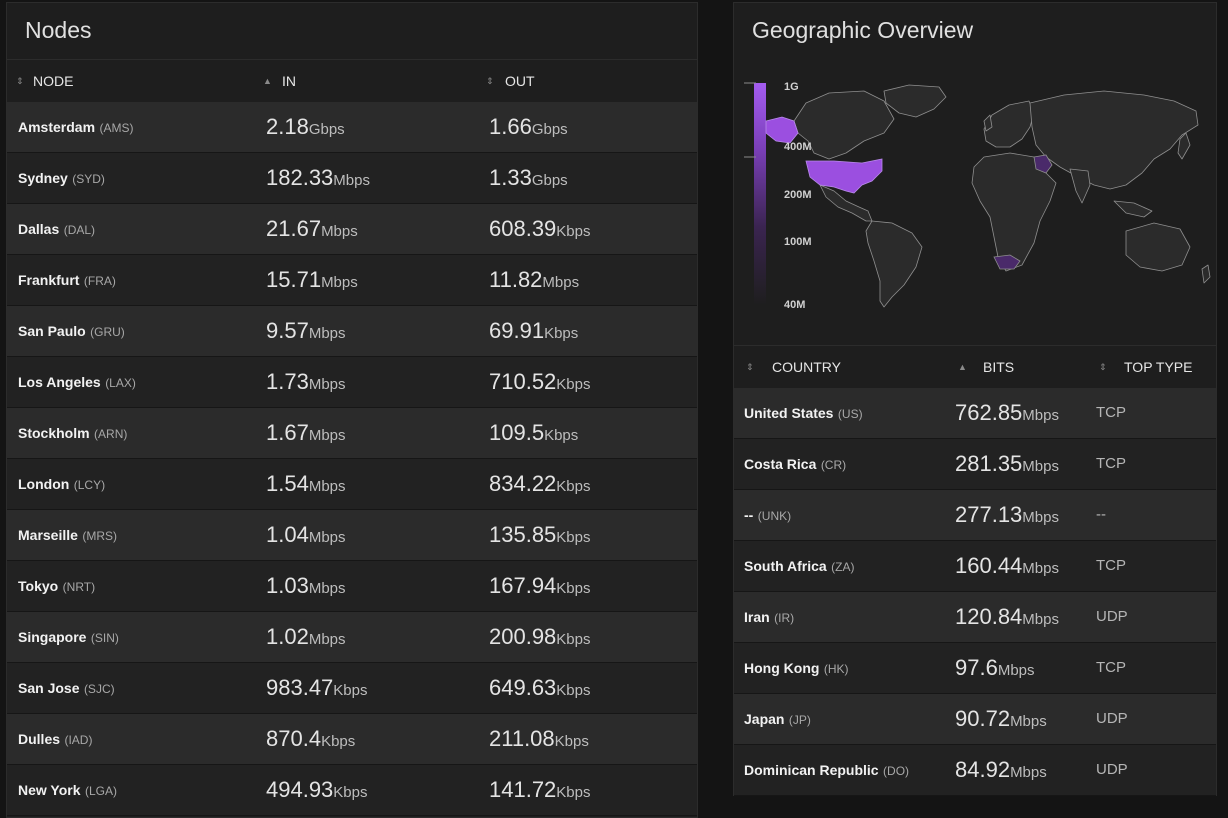 The image size is (1228, 818). What do you see at coordinates (352, 331) in the screenshot?
I see `node-row: San Paulo (GRU) 9.57Mbps 69.91Kbps` at bounding box center [352, 331].